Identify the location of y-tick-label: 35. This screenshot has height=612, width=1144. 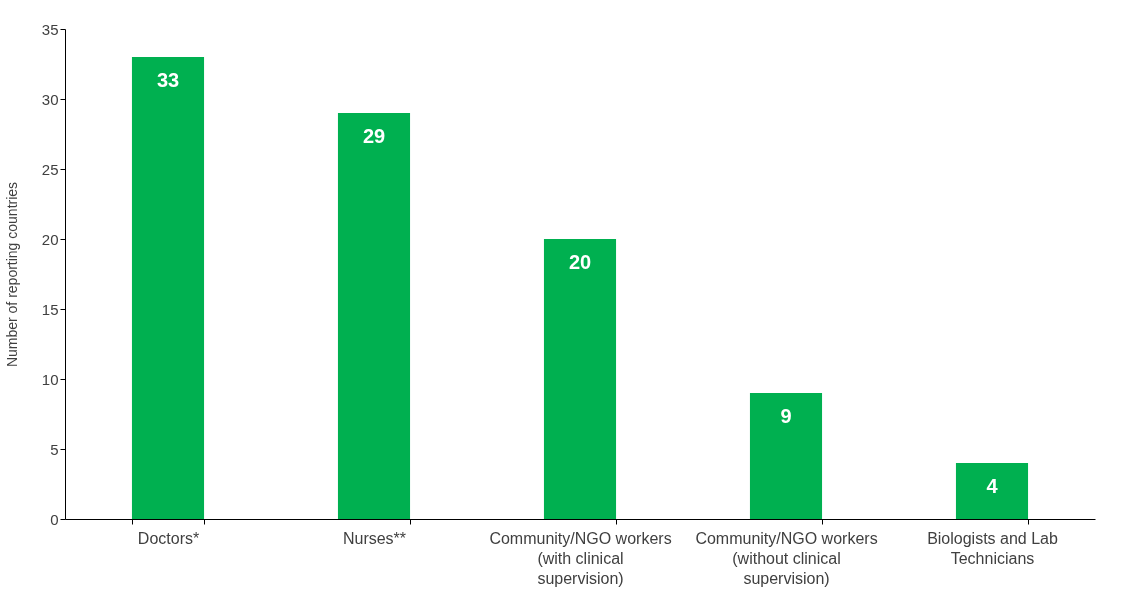
(50, 29).